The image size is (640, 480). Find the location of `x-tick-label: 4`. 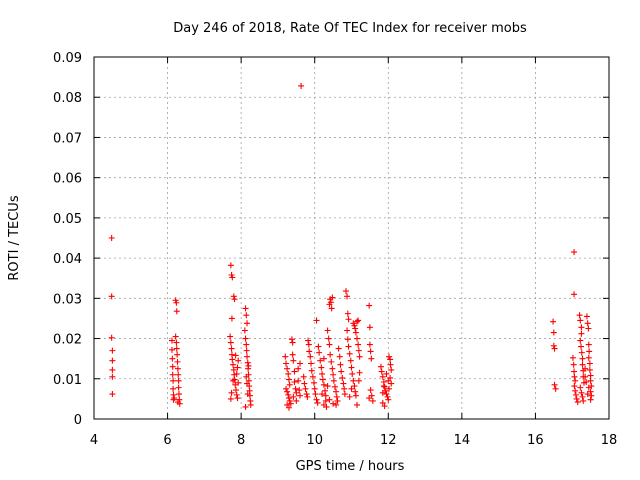

x-tick-label: 4 is located at coordinates (94, 440).